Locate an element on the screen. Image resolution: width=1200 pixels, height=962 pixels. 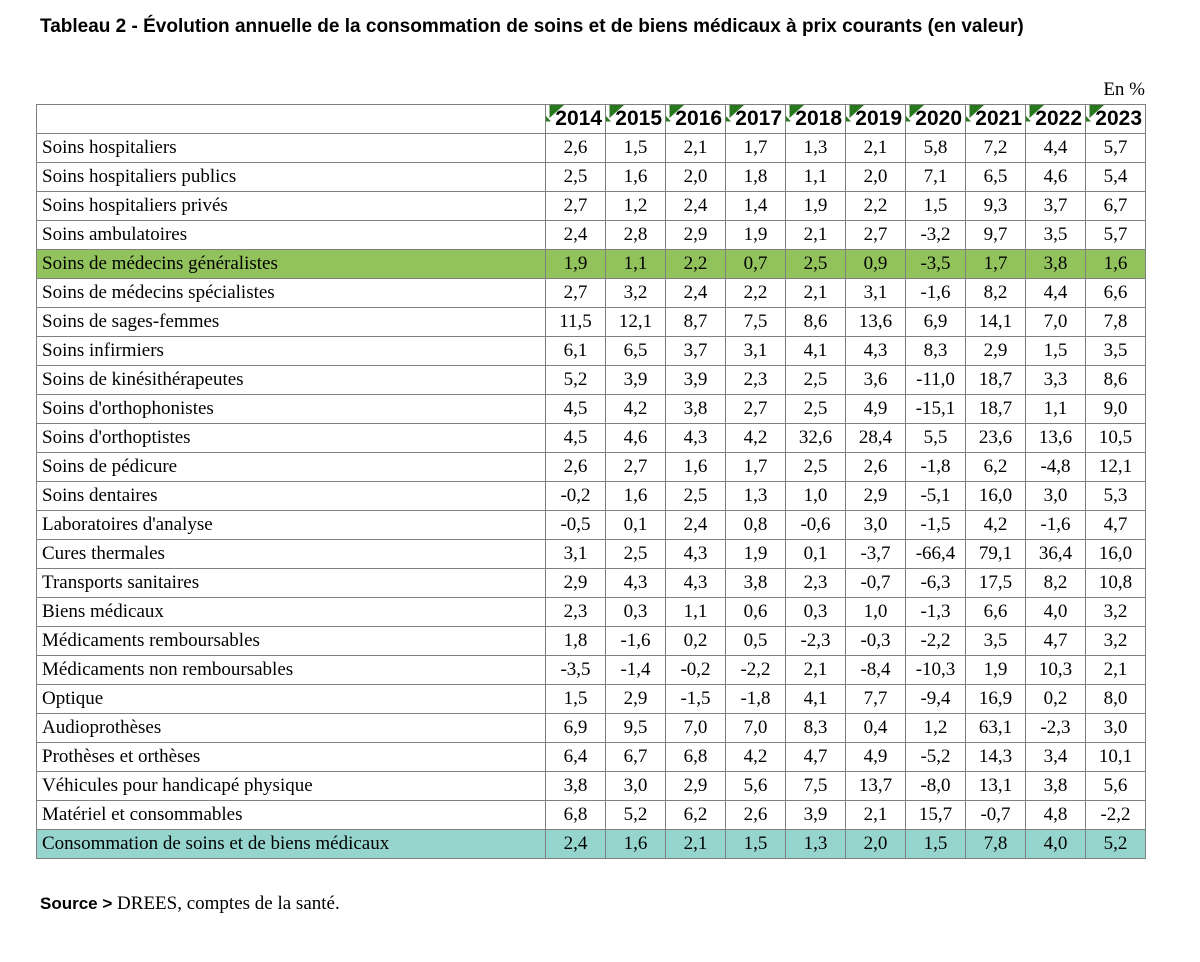
value-cell-2014: 5,2 is located at coordinates (575, 380).